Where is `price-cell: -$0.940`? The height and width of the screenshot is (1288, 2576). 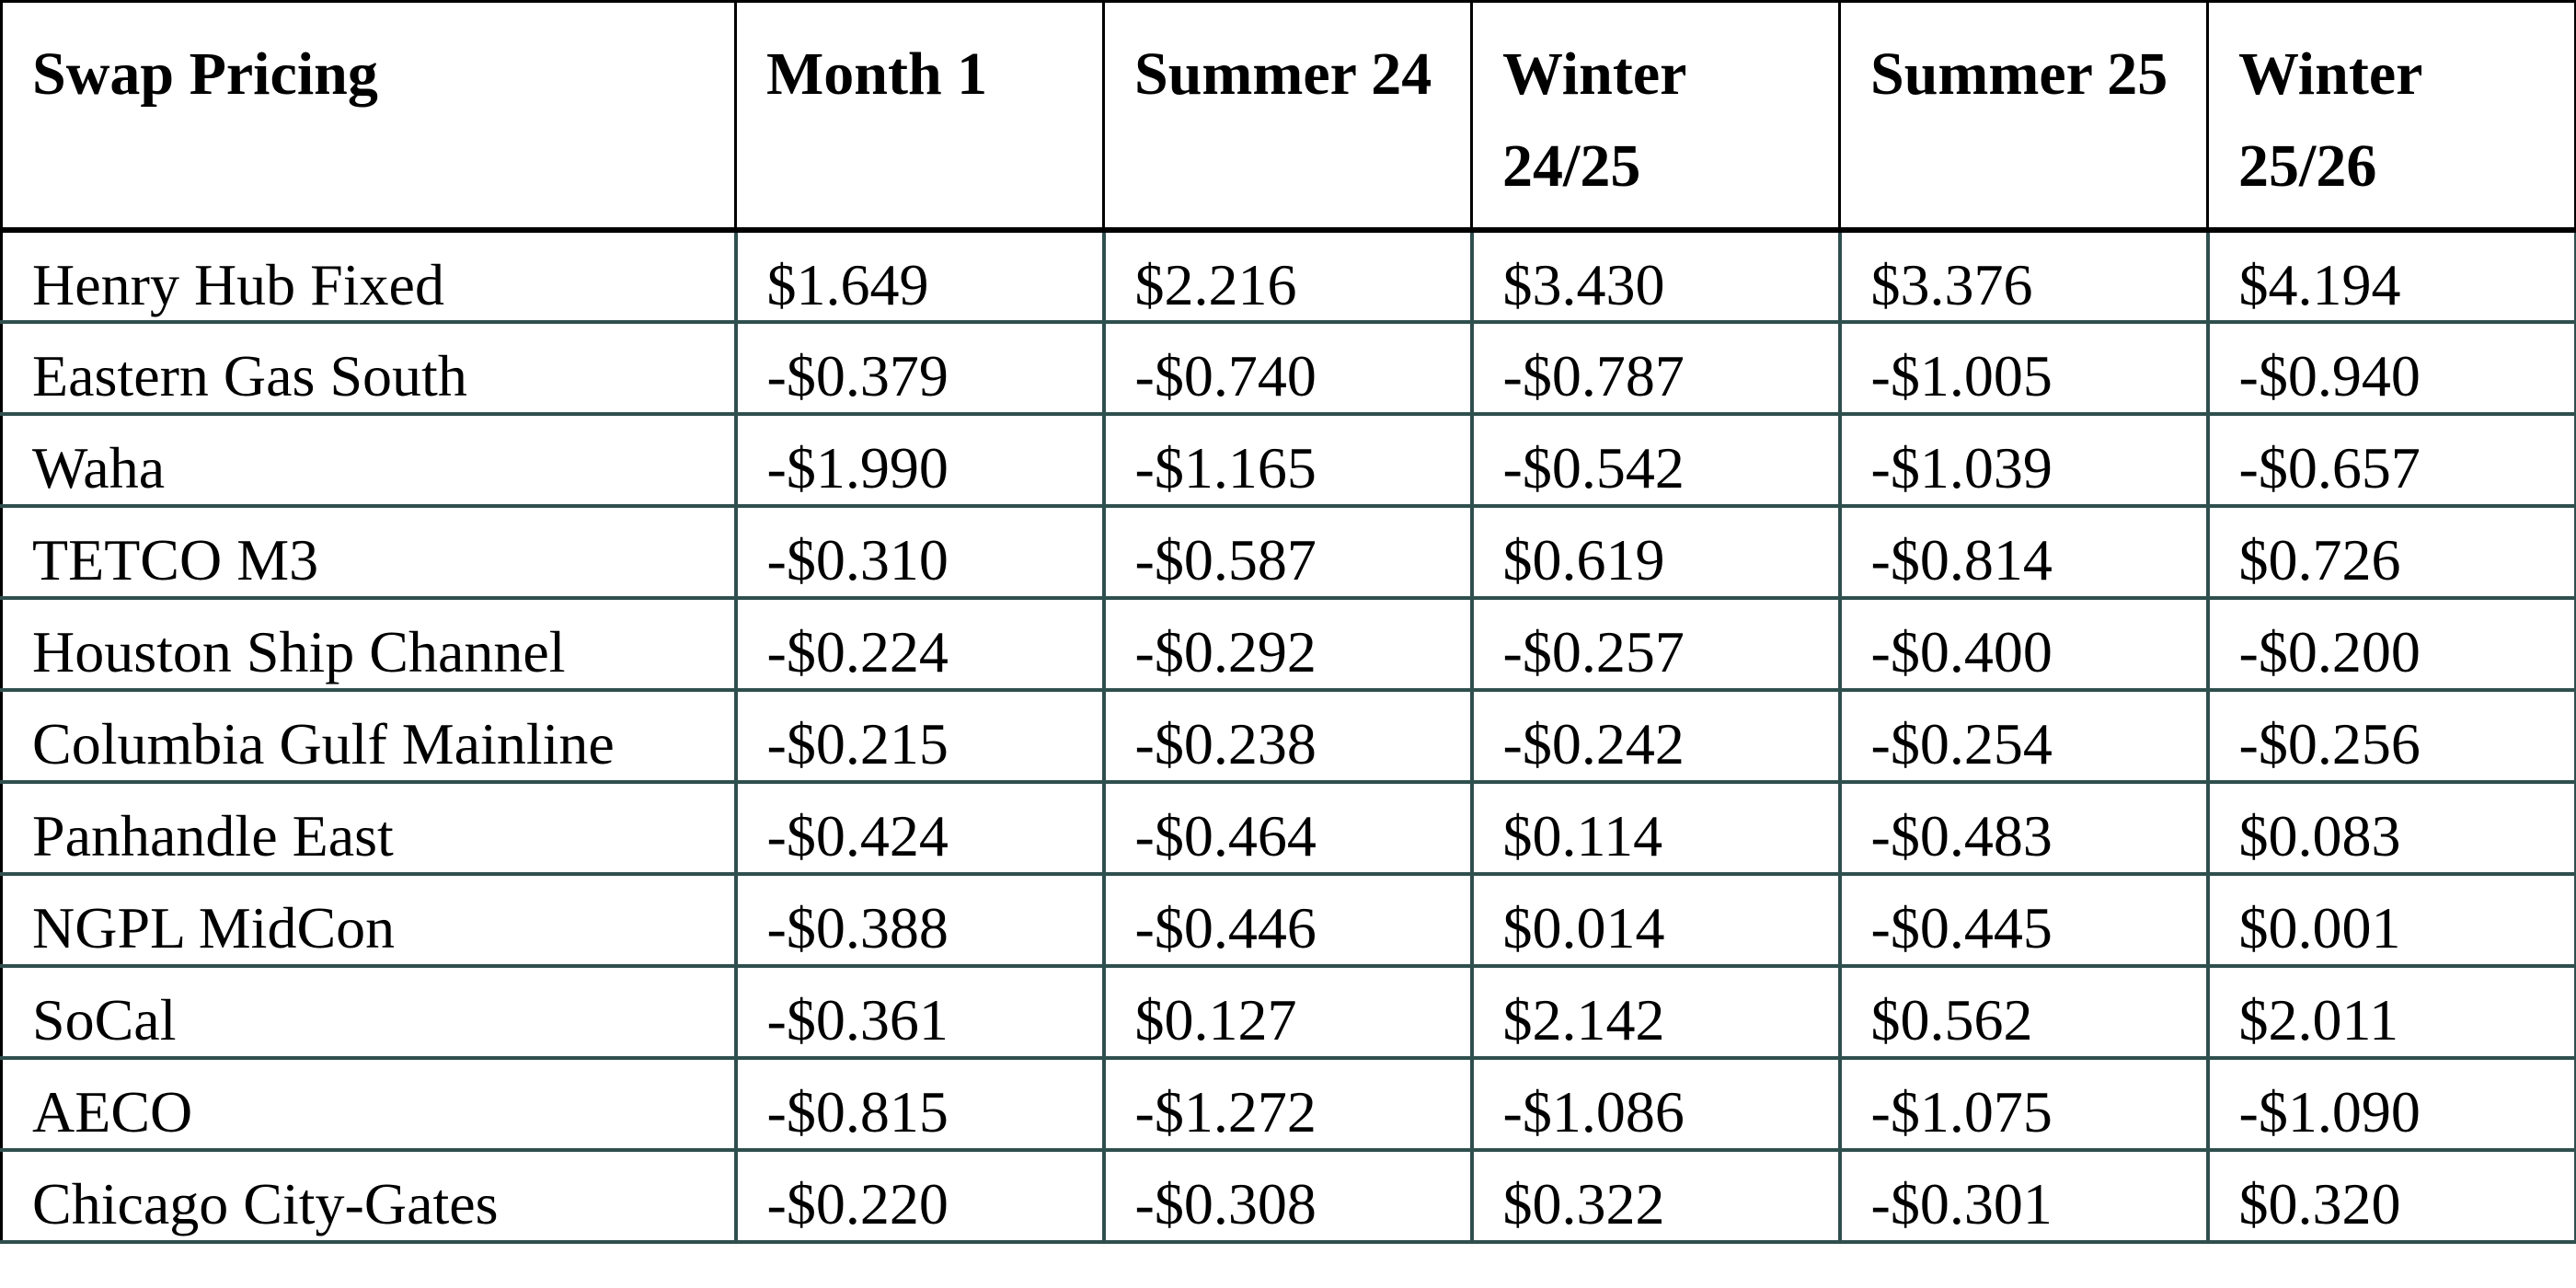
price-cell: -$0.940 is located at coordinates (2390, 367).